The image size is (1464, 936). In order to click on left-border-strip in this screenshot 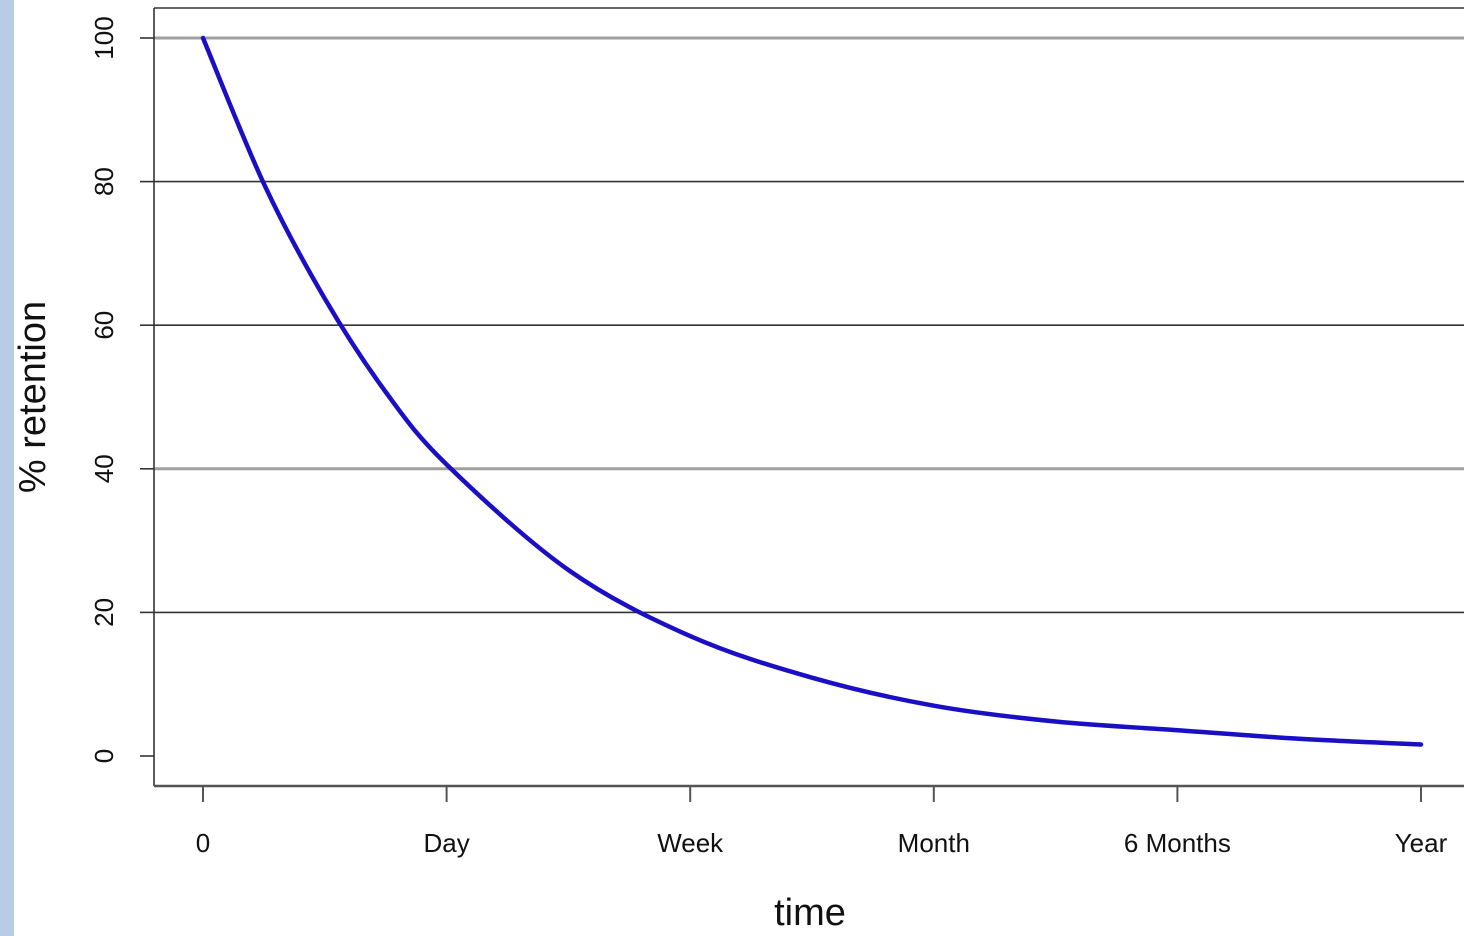, I will do `click(7, 468)`.